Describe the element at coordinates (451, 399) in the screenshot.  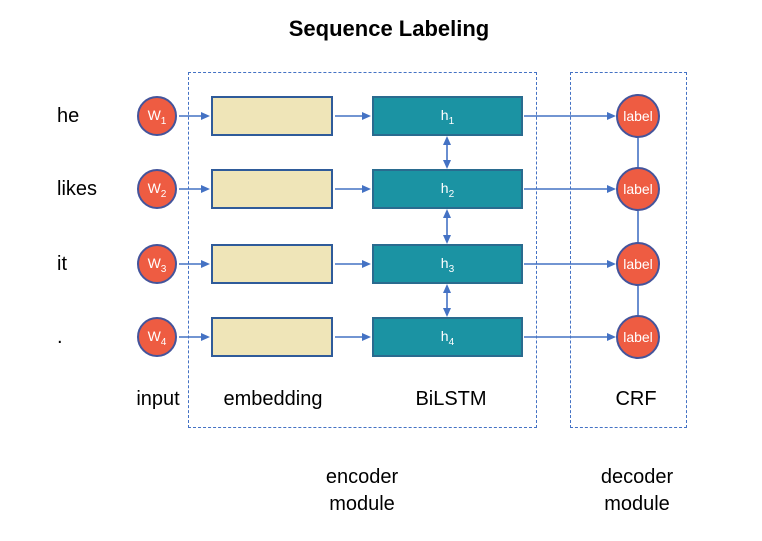
I see `column-label-bilstm: BiLSTM` at that location.